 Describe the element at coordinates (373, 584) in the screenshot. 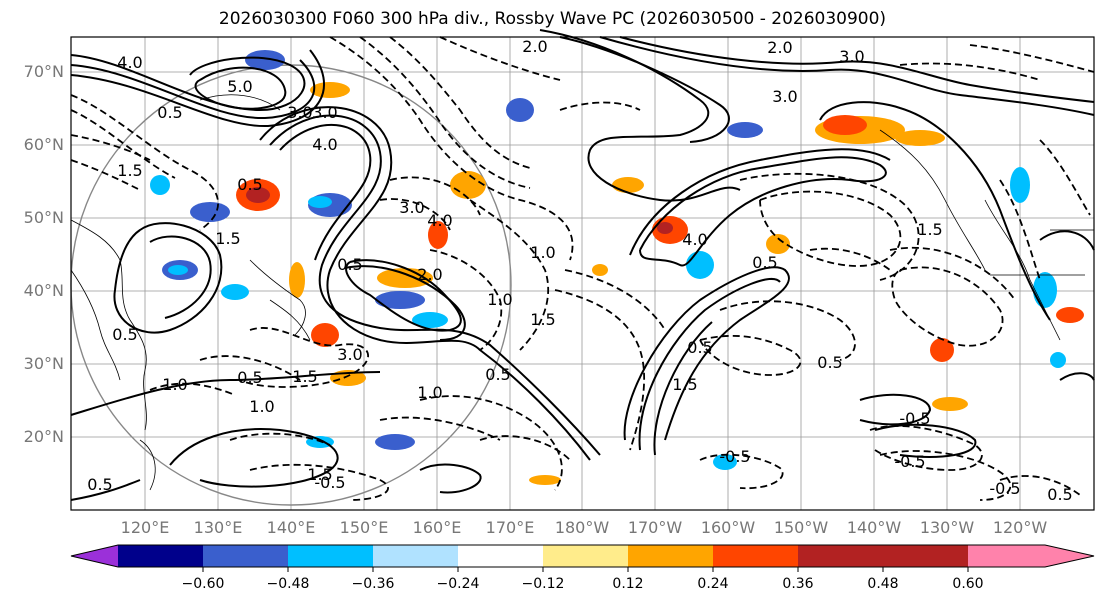

I see `colorbar-tick: −0.36` at that location.